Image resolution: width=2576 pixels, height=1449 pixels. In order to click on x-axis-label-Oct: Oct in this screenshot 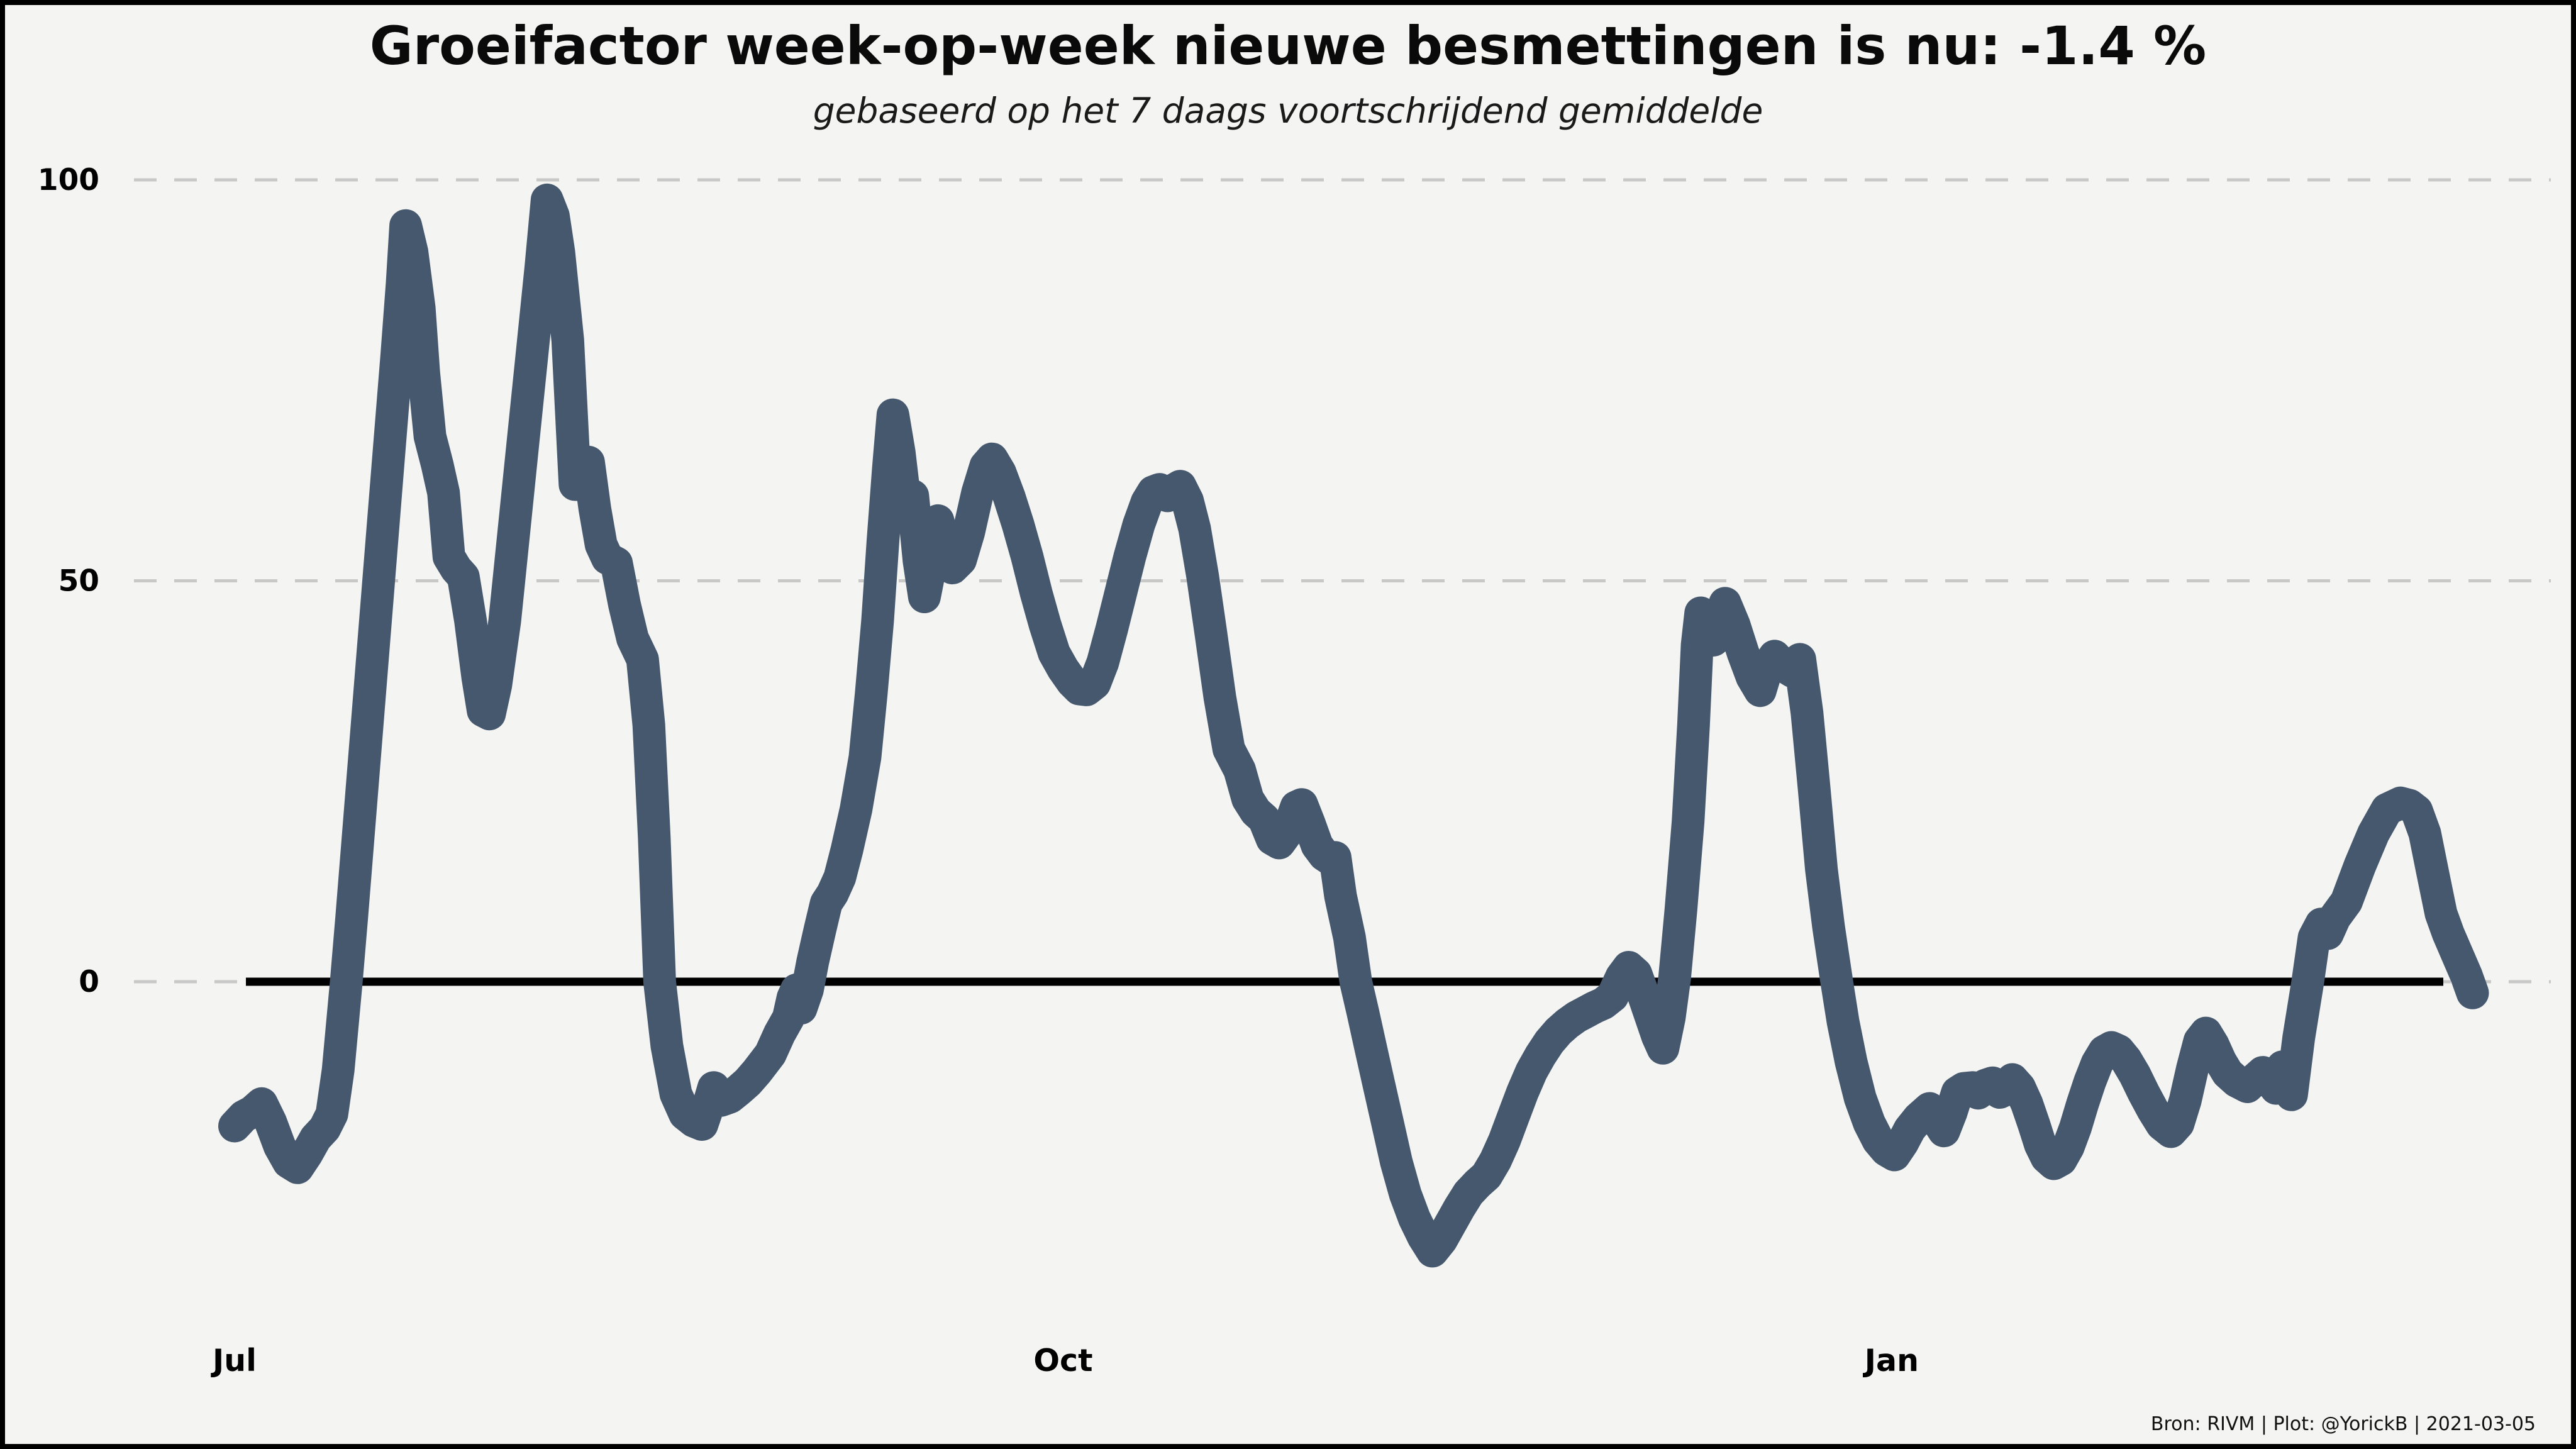, I will do `click(1062, 1361)`.